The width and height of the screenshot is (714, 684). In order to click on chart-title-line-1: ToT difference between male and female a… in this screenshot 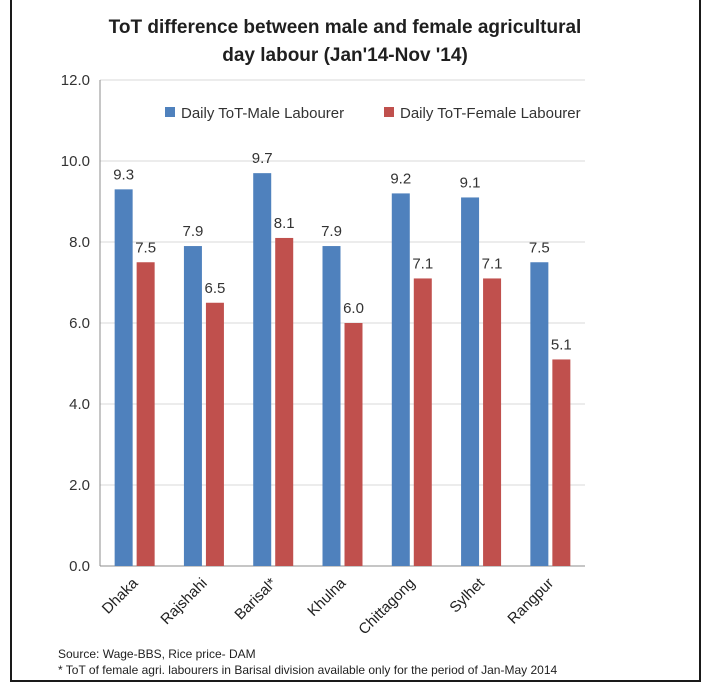, I will do `click(345, 27)`.